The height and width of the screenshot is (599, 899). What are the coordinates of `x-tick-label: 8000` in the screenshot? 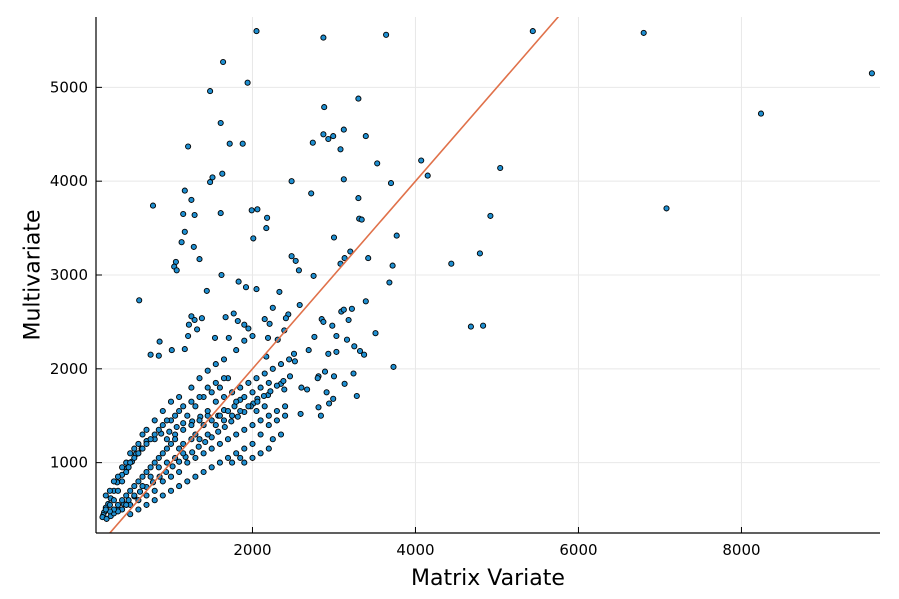 It's located at (741, 550).